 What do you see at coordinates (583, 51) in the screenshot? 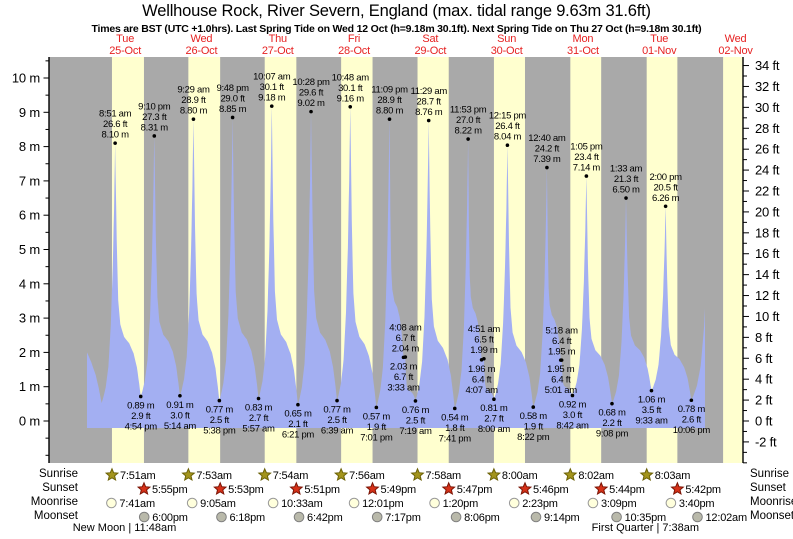
I see `day-header-date: 31-Oct` at bounding box center [583, 51].